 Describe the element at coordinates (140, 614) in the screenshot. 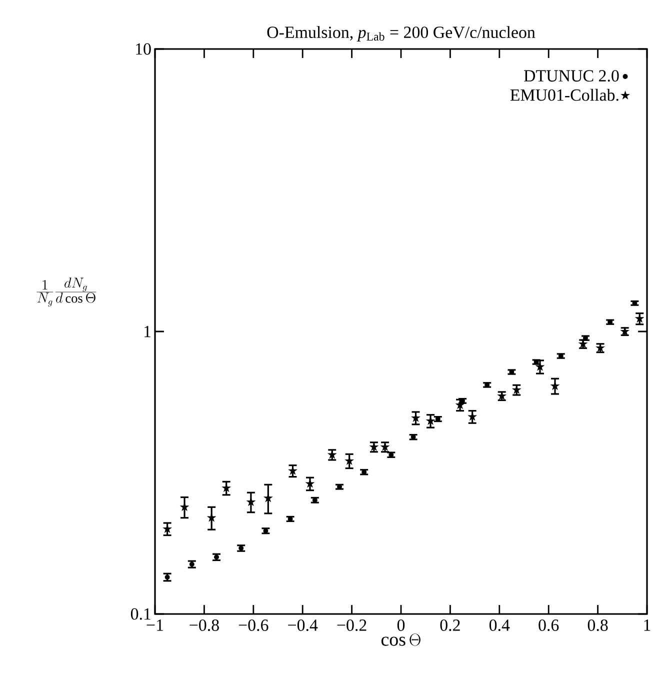

I see `y-tick-label: 0.1` at that location.